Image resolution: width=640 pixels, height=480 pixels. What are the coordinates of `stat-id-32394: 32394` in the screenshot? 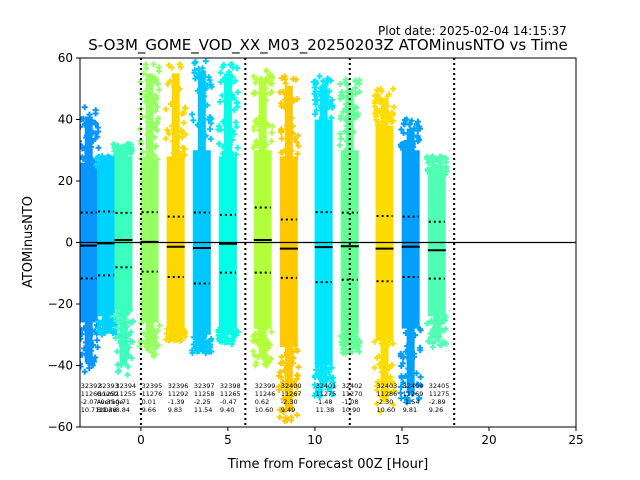 It's located at (126, 386).